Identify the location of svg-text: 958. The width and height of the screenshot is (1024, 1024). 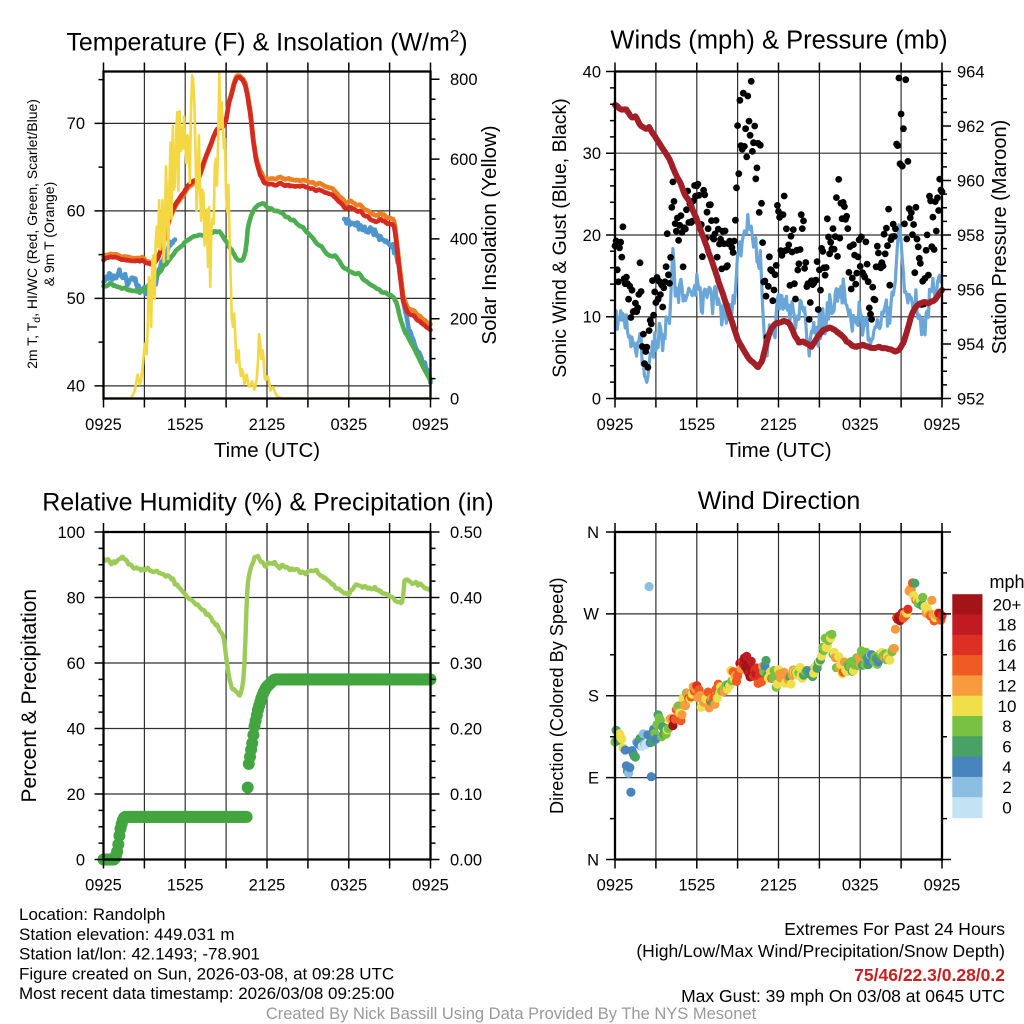
(971, 236).